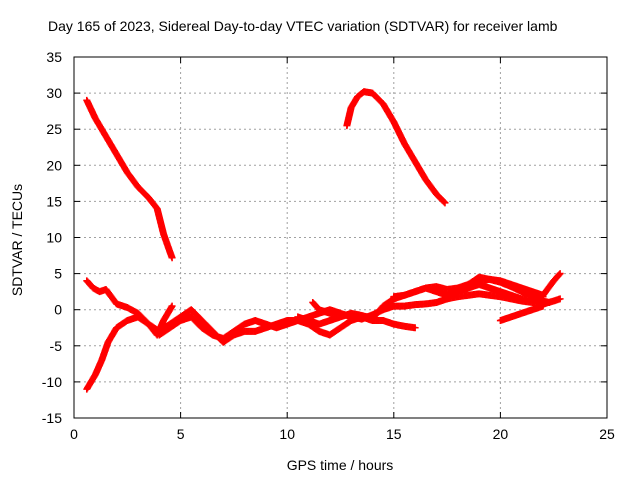  What do you see at coordinates (54, 238) in the screenshot?
I see `y-tick-label: 10` at bounding box center [54, 238].